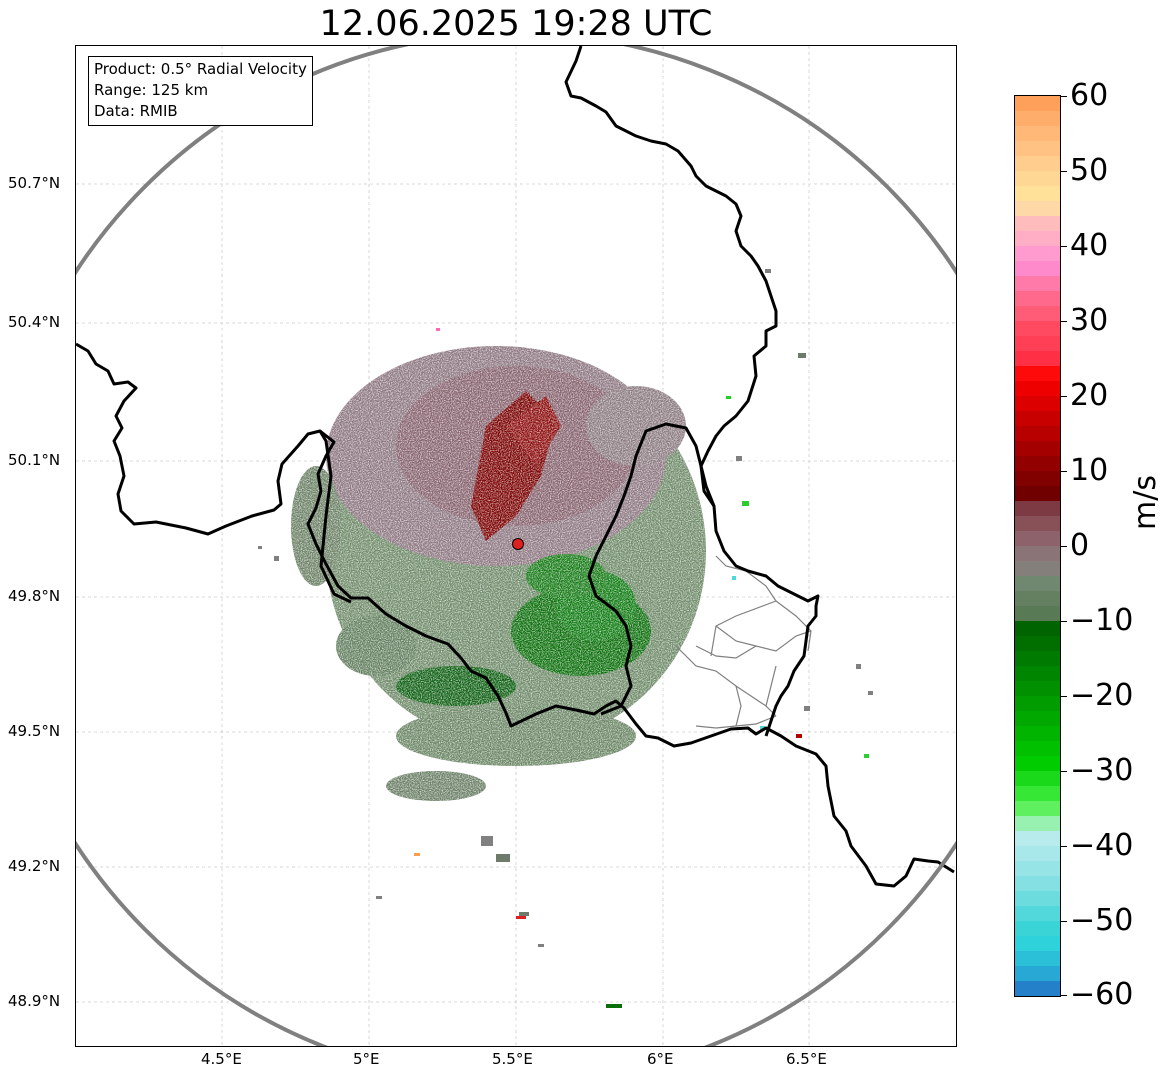 The width and height of the screenshot is (1171, 1081). What do you see at coordinates (366, 1059) in the screenshot?
I see `lon-tick-label: 5°E` at bounding box center [366, 1059].